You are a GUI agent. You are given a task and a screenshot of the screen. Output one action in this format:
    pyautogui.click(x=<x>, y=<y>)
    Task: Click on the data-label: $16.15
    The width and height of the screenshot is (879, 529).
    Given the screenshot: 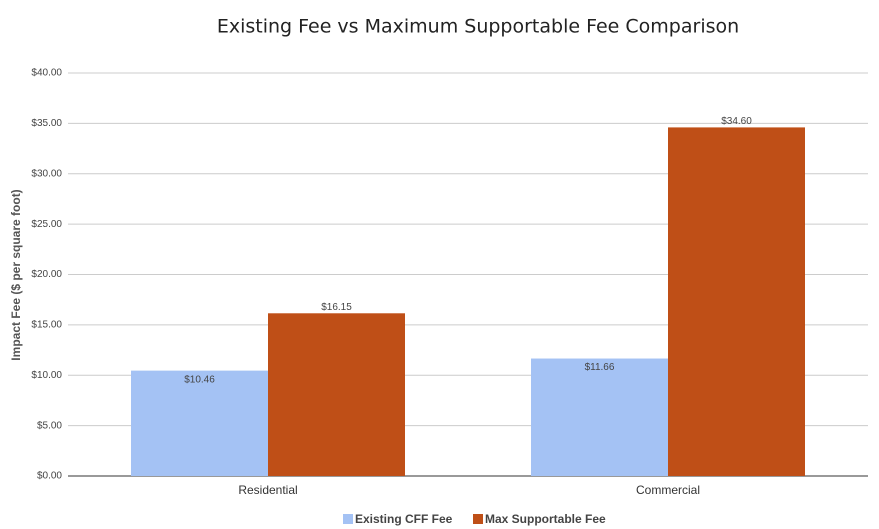 What is the action you would take?
    pyautogui.click(x=336, y=307)
    